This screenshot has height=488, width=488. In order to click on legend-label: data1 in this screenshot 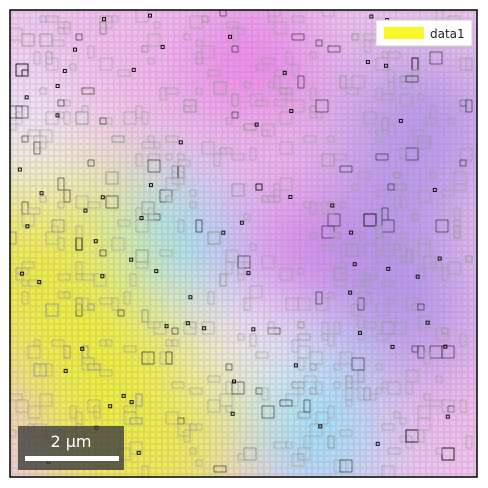, I will do `click(447, 34)`.